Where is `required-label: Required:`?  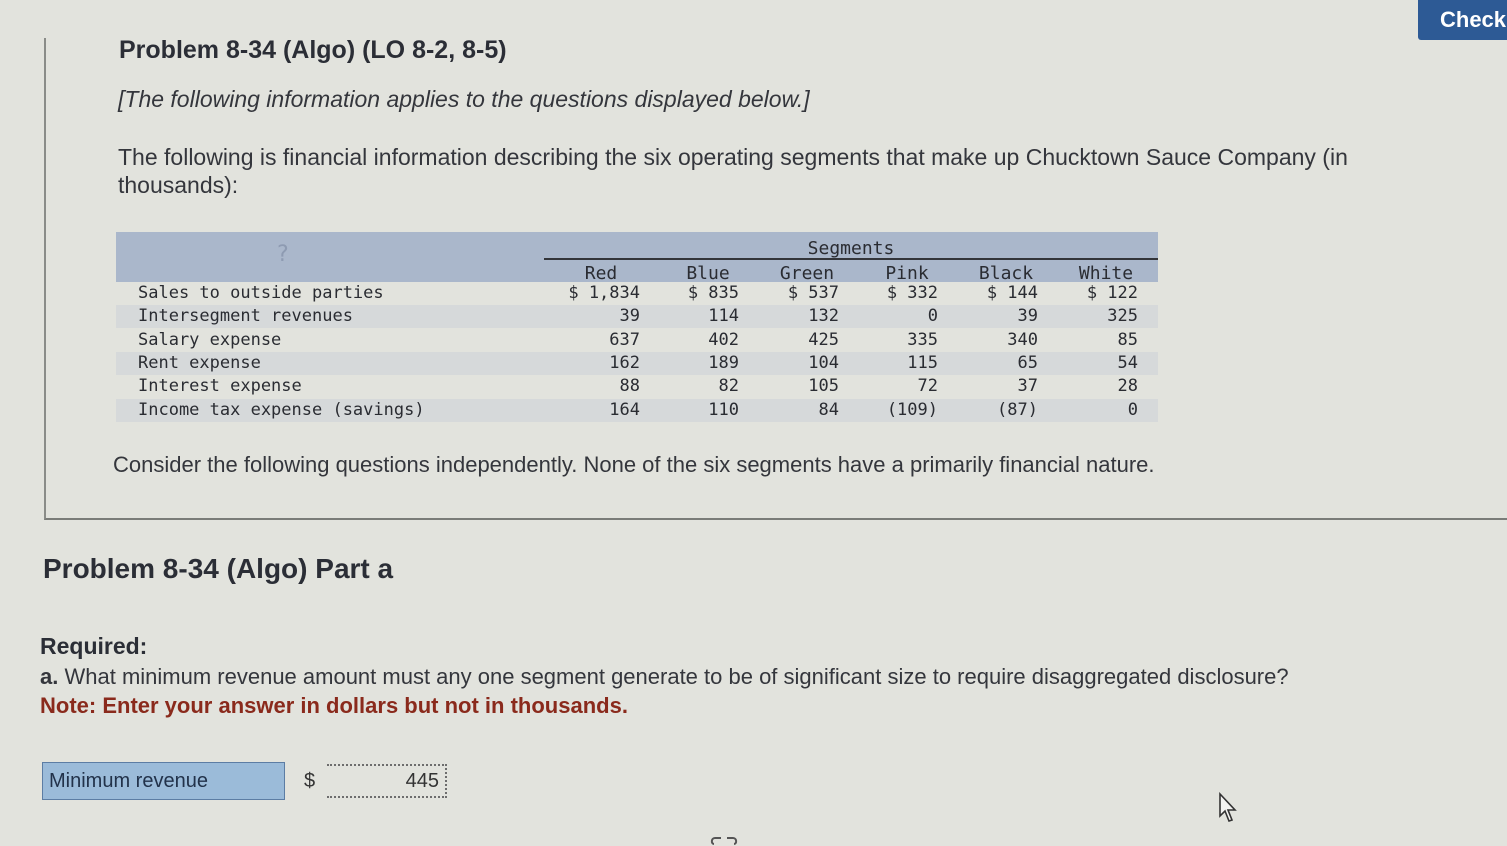
required-label: Required: is located at coordinates (94, 646).